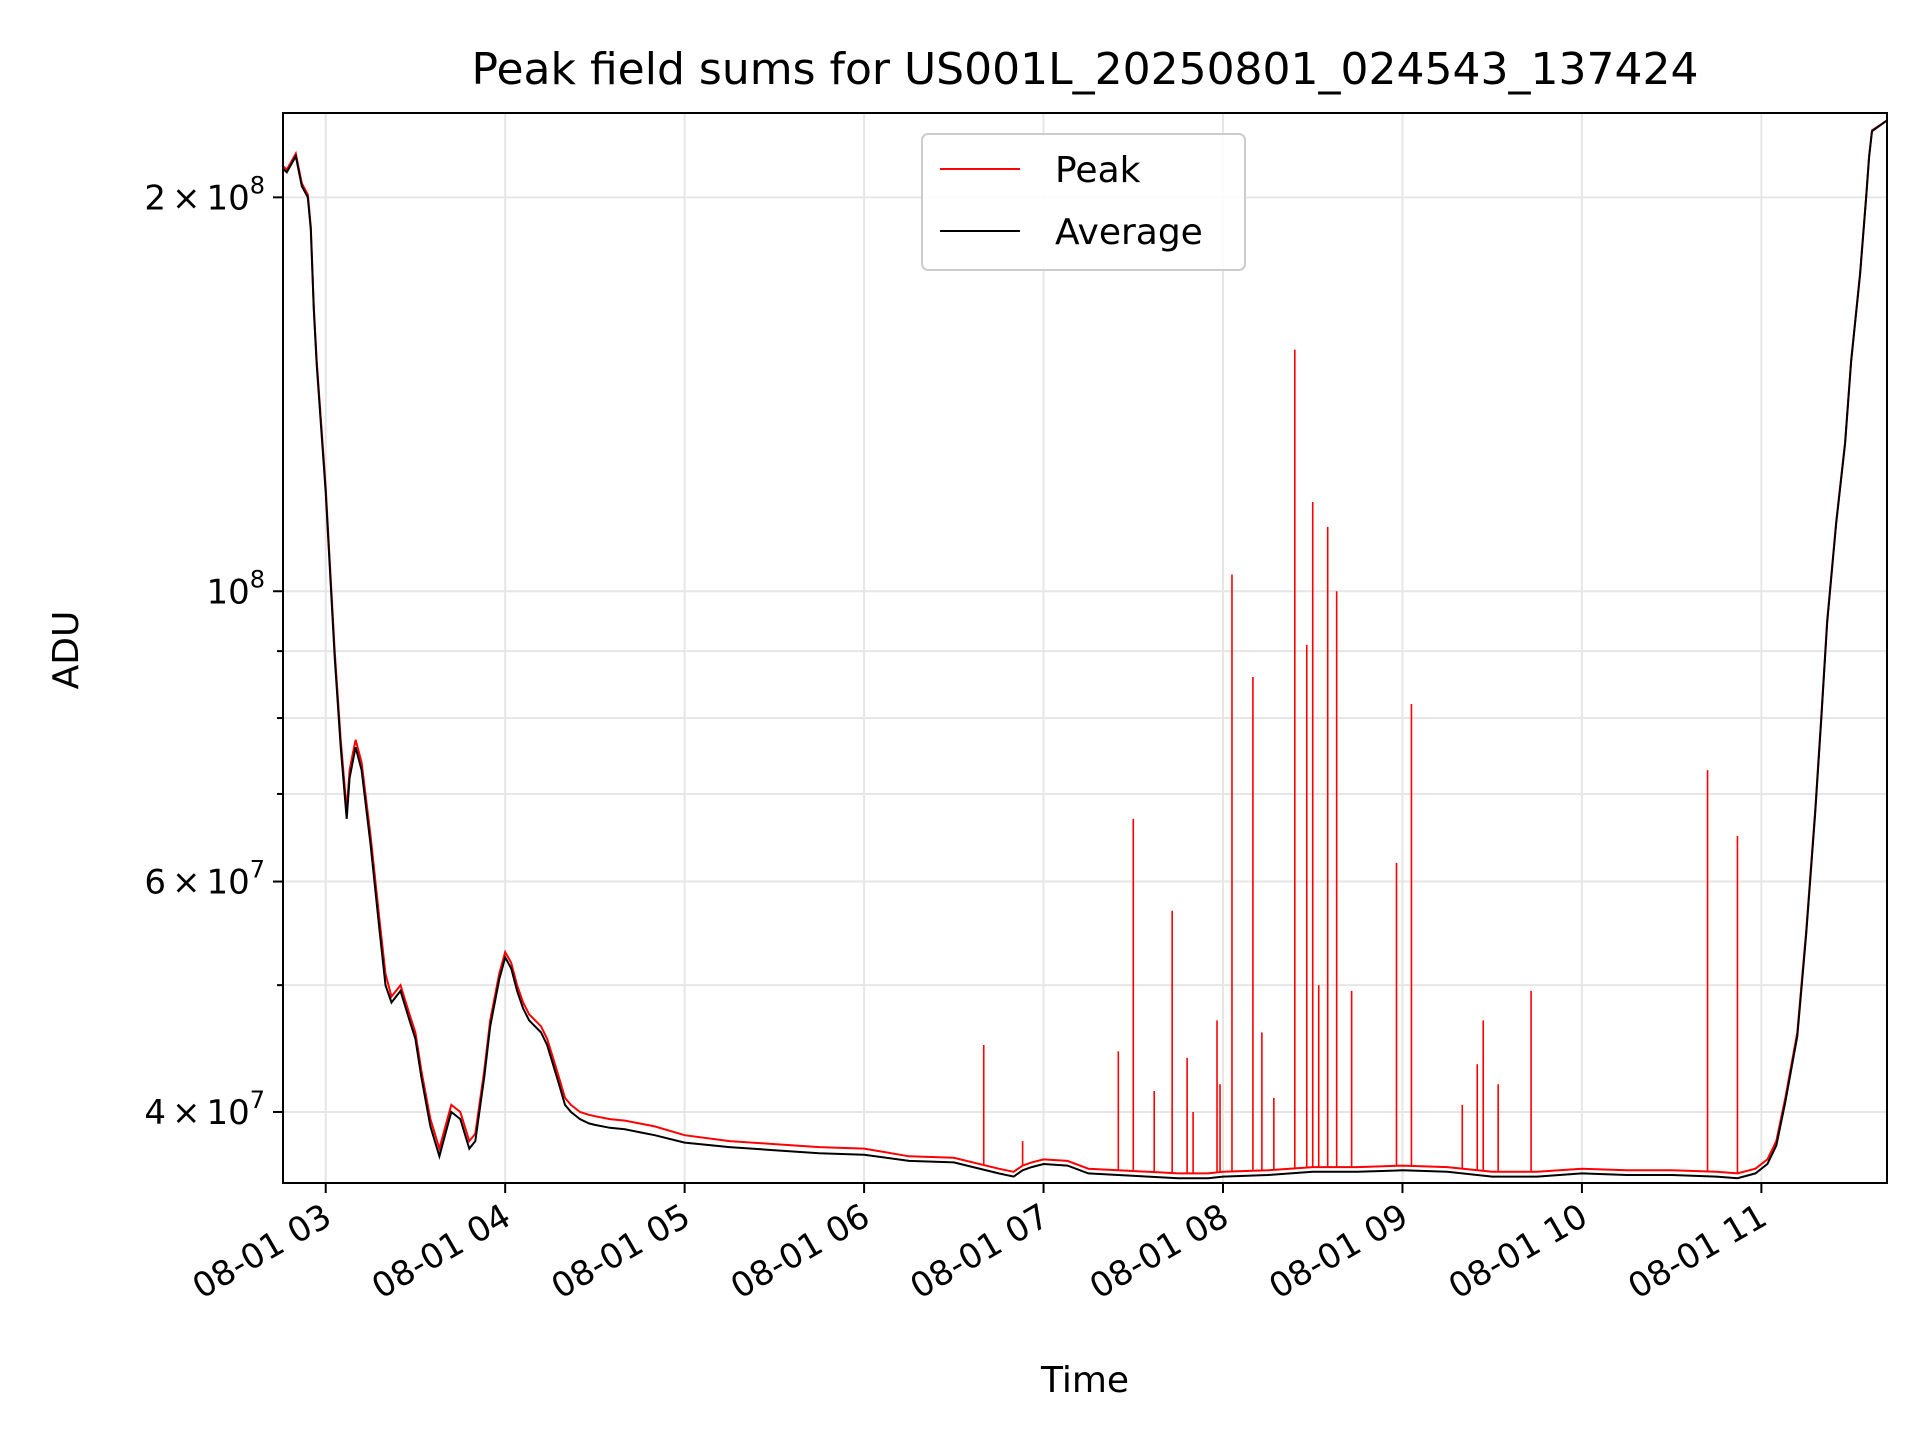  What do you see at coordinates (1084, 1380) in the screenshot?
I see `x-axis-label: Time` at bounding box center [1084, 1380].